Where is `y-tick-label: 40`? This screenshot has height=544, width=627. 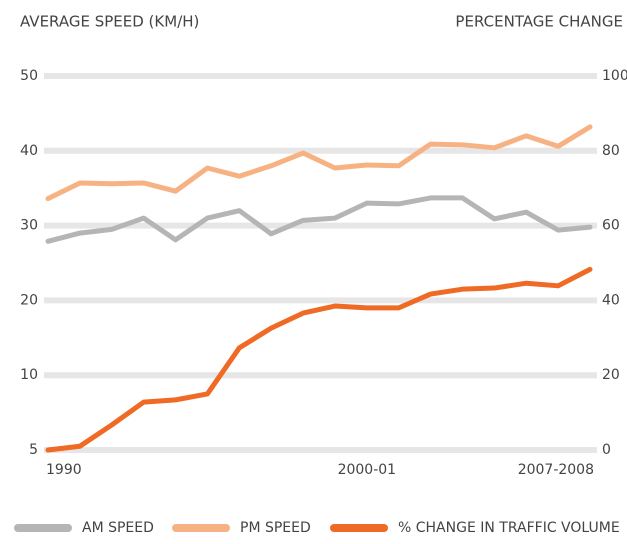 y-tick-label: 40 is located at coordinates (29, 151).